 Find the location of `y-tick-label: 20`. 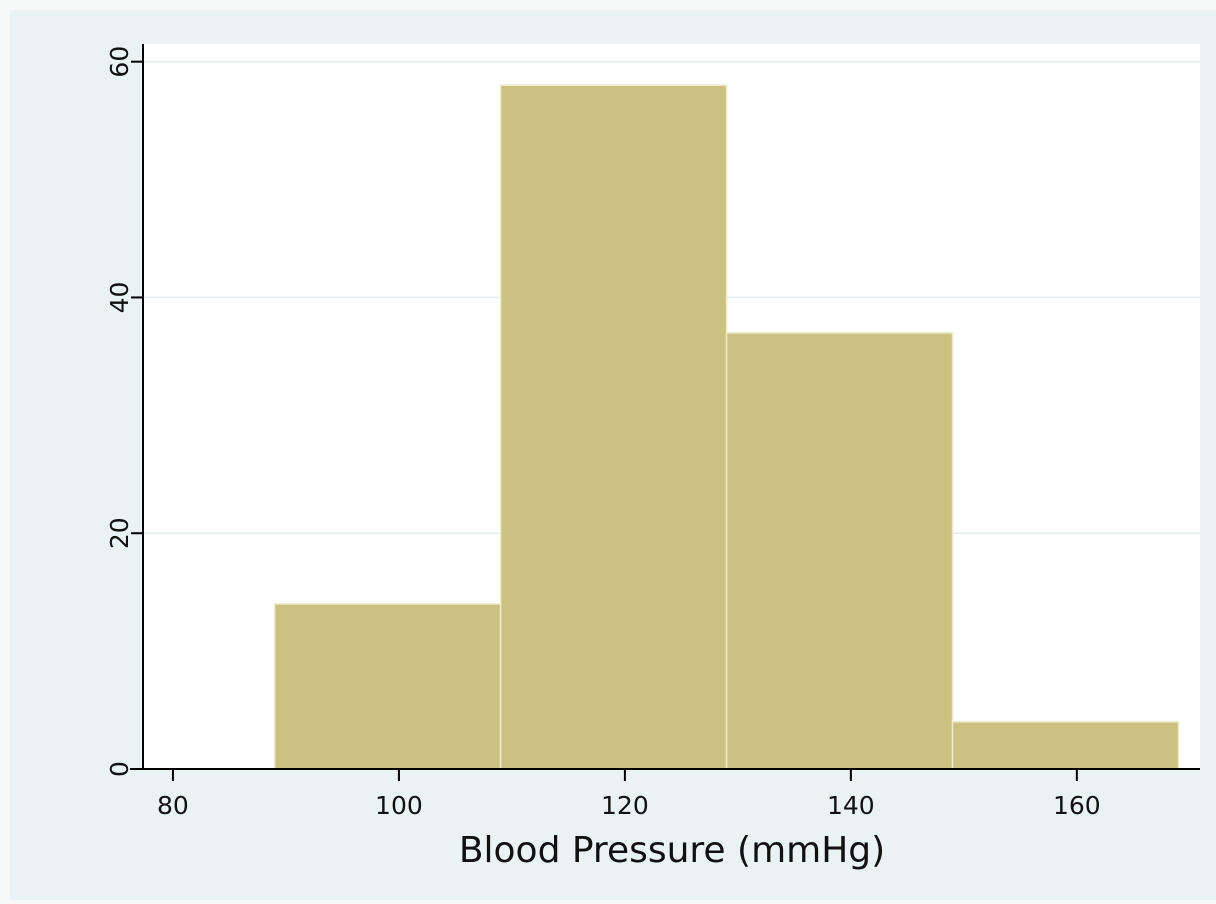

y-tick-label: 20 is located at coordinates (119, 533).